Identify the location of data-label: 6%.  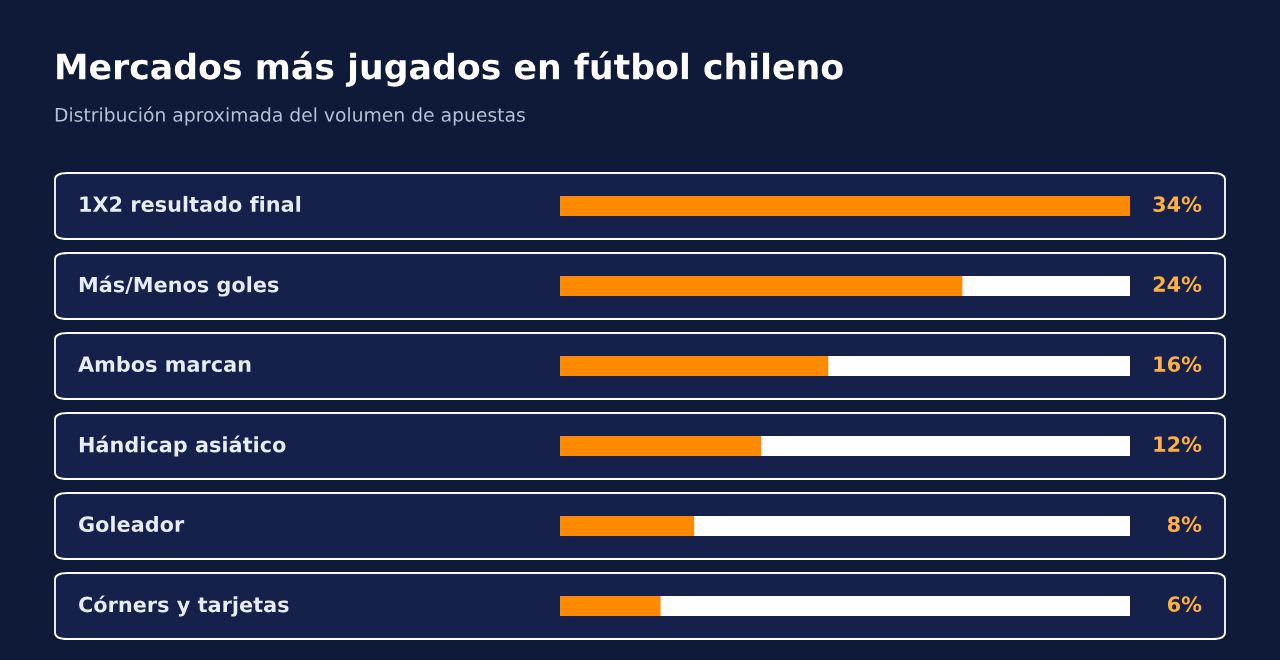
(1184, 604).